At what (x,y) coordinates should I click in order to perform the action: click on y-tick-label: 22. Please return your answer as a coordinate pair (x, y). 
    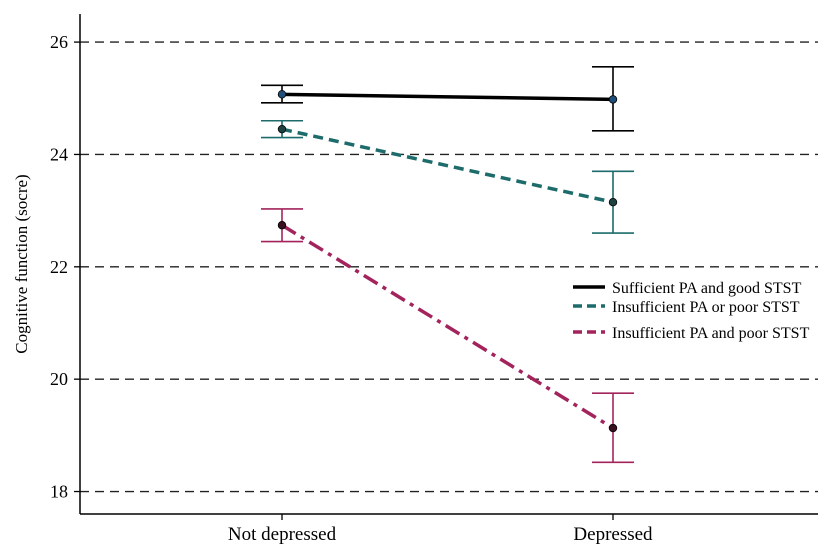
    Looking at the image, I should click on (59, 267).